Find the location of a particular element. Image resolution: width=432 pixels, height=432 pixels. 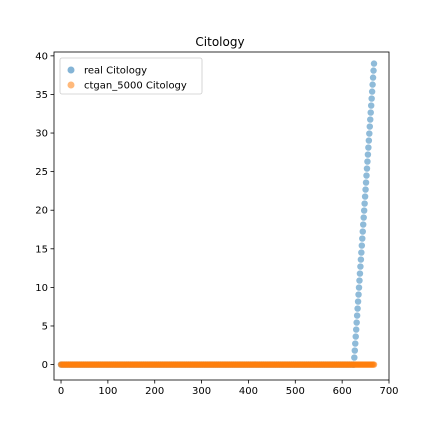

y-tick-label: 10 is located at coordinates (41, 288).